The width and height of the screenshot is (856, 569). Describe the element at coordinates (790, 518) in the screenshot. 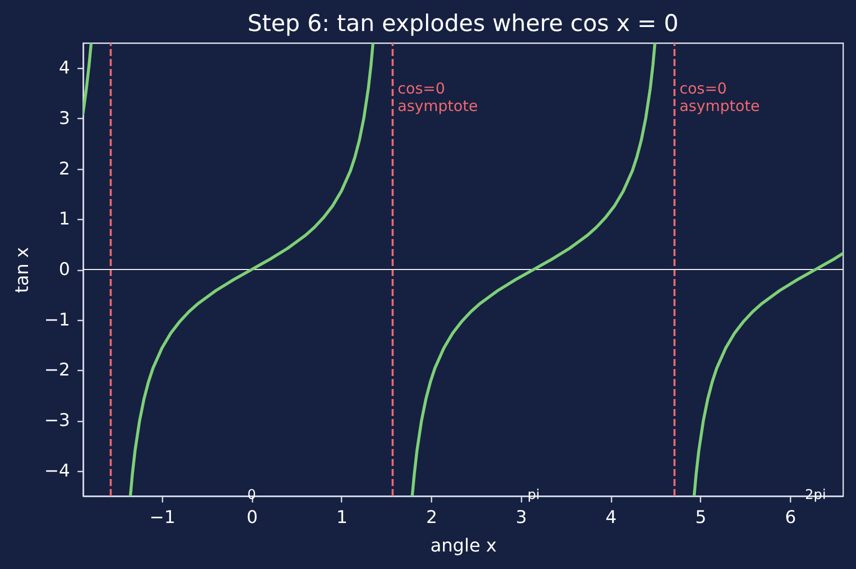

I see `x-tick-label: 6` at that location.